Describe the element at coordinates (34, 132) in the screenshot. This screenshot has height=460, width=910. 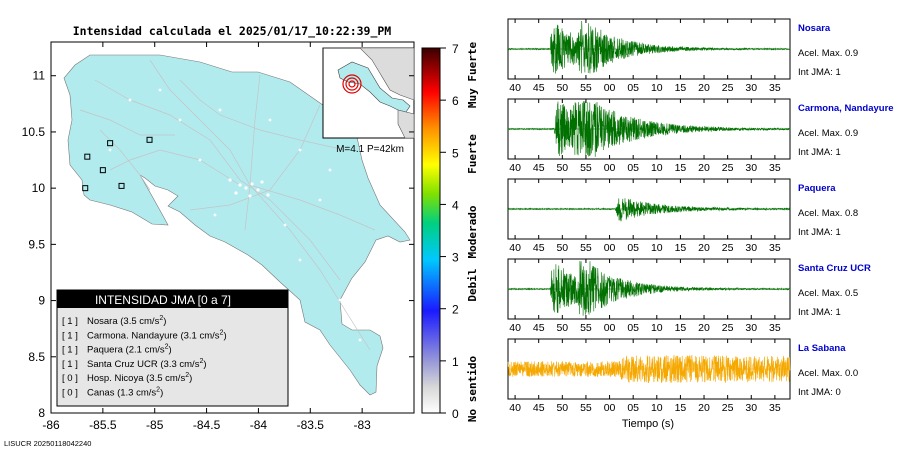
I see `map-y-tick-label: 10.5` at that location.